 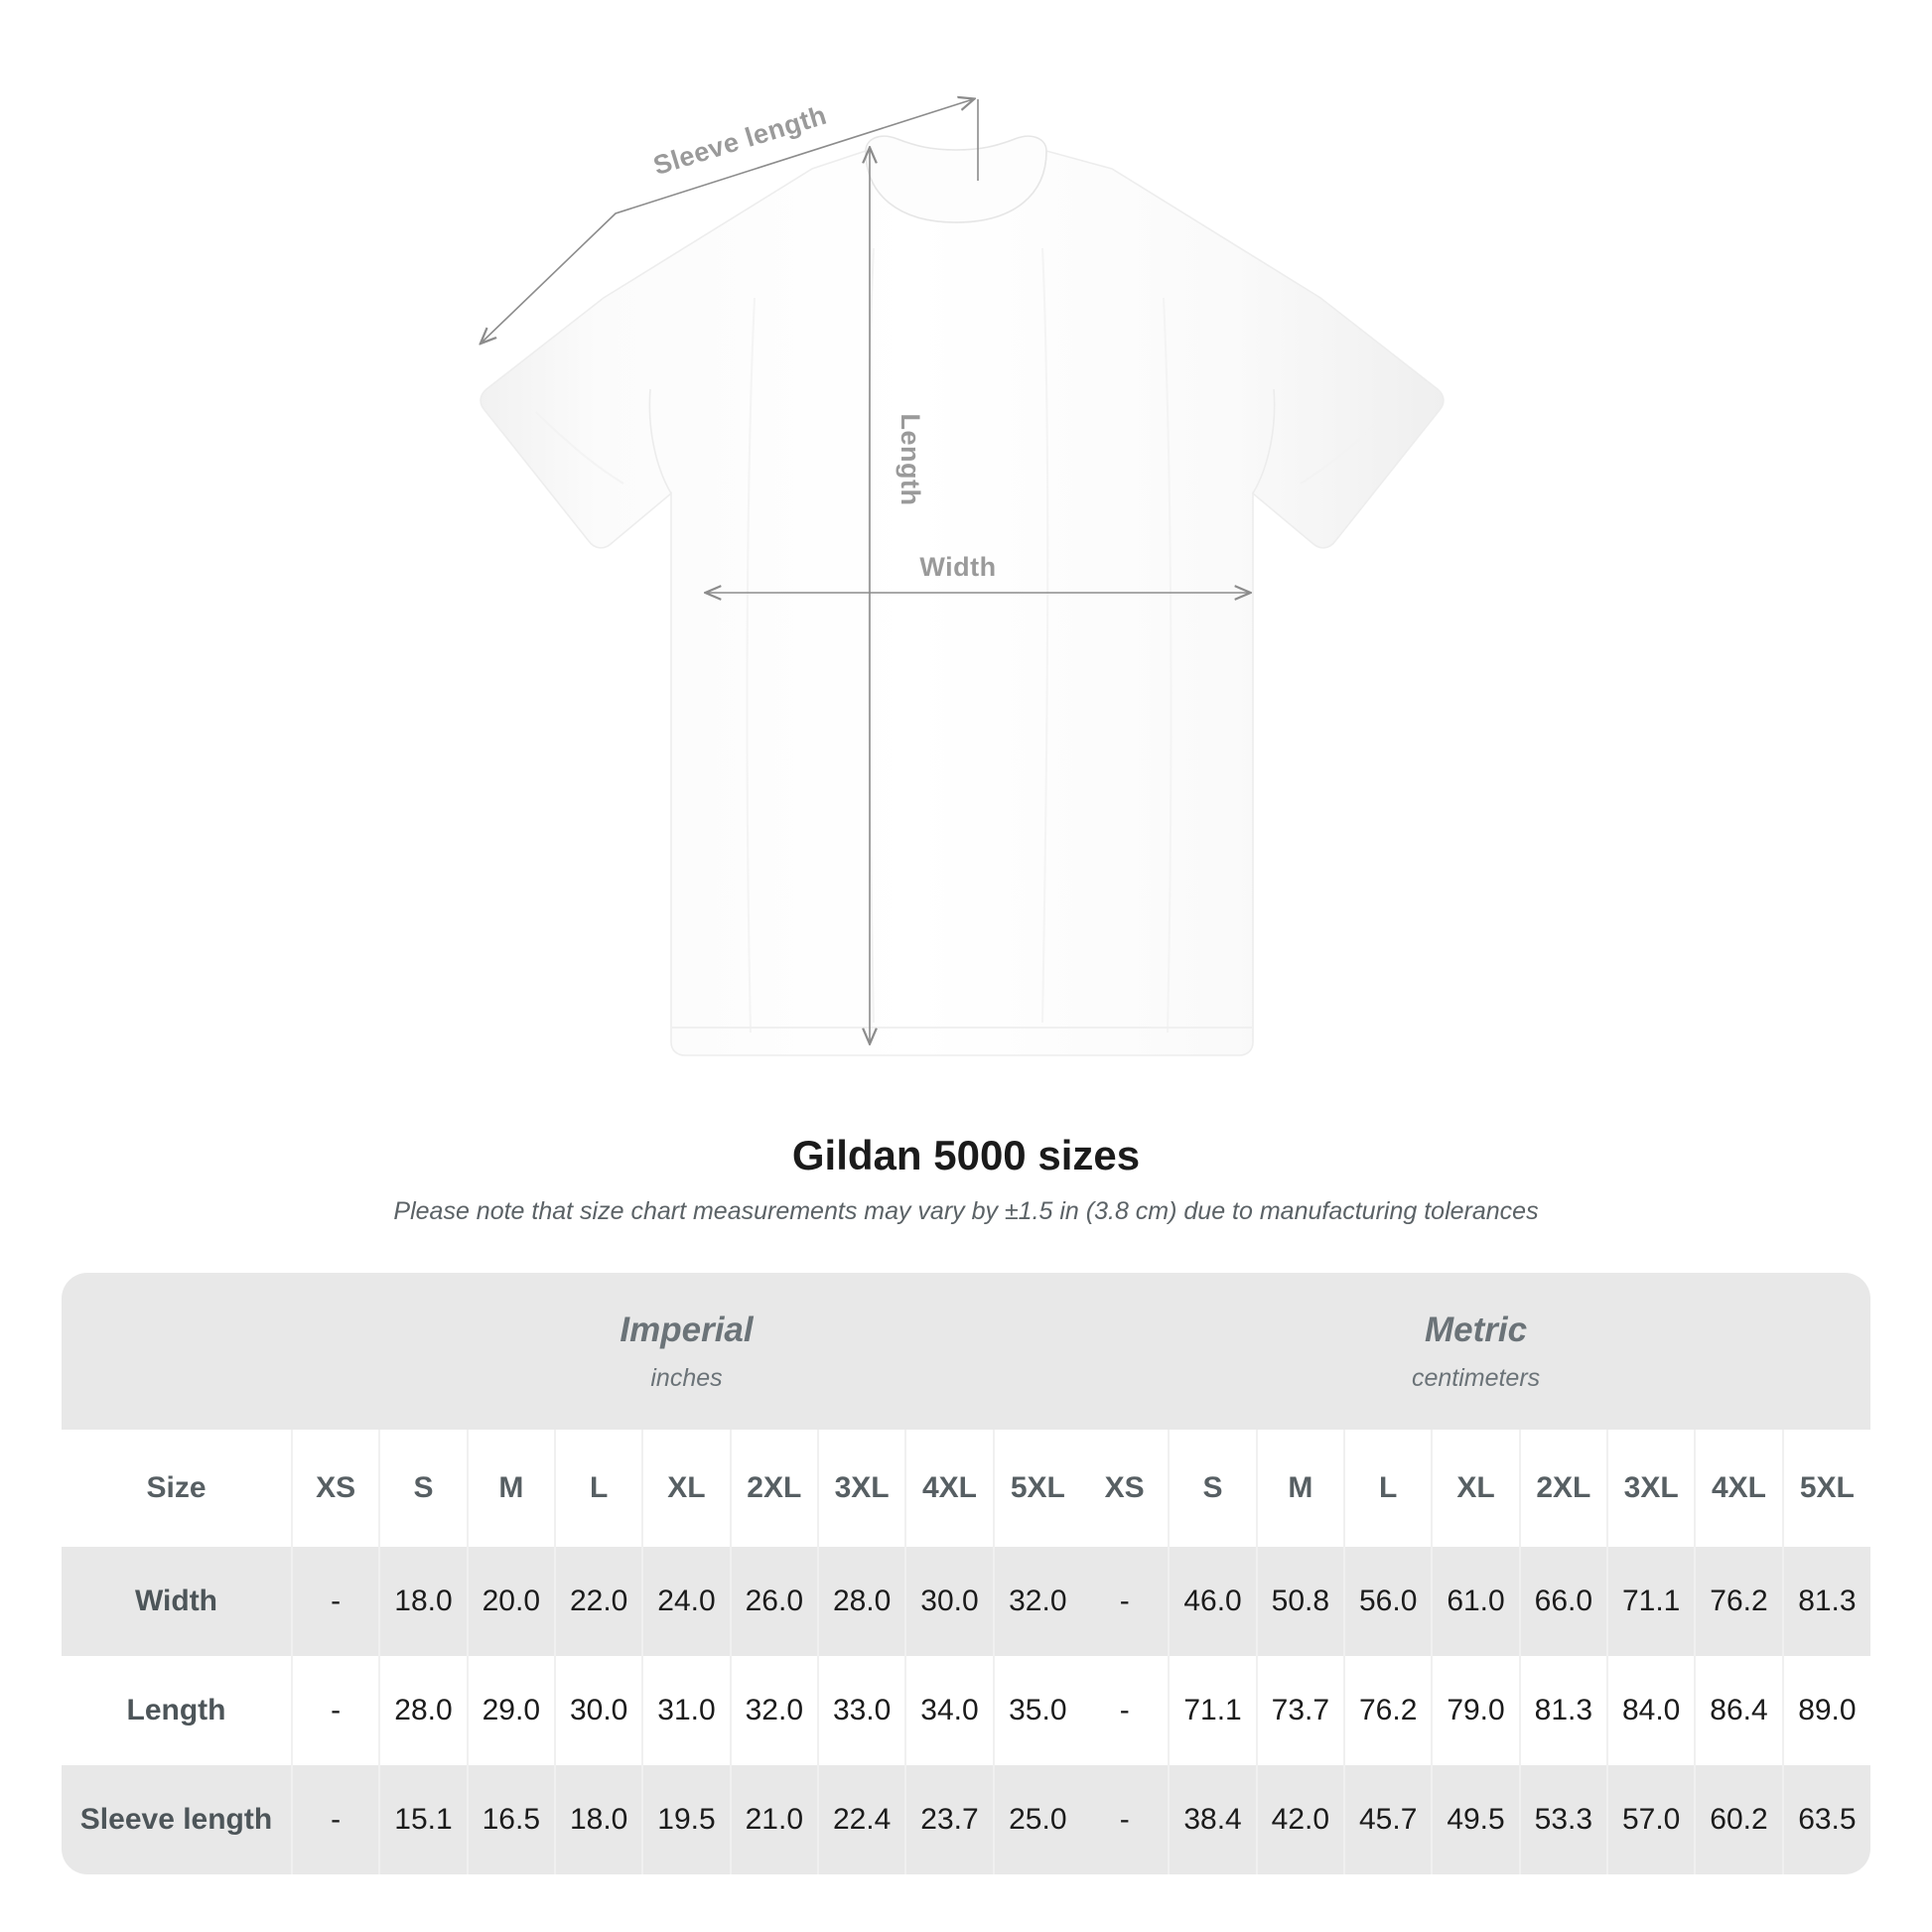 I want to click on cell-imperial-sleeve-length-xl: 19.5, so click(x=686, y=1820).